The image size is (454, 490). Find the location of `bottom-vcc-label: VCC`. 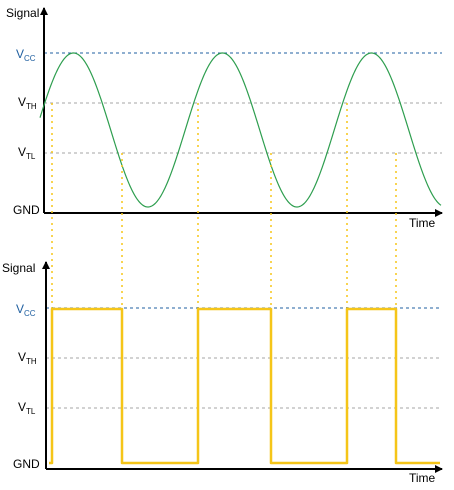

bottom-vcc-label: VCC is located at coordinates (26, 310).